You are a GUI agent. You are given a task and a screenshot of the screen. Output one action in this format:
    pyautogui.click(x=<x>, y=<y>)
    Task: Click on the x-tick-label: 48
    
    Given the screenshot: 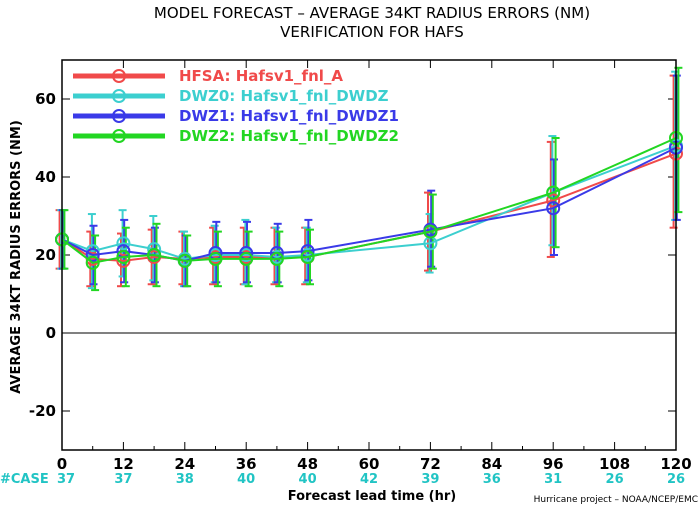 What is the action you would take?
    pyautogui.click(x=307, y=464)
    